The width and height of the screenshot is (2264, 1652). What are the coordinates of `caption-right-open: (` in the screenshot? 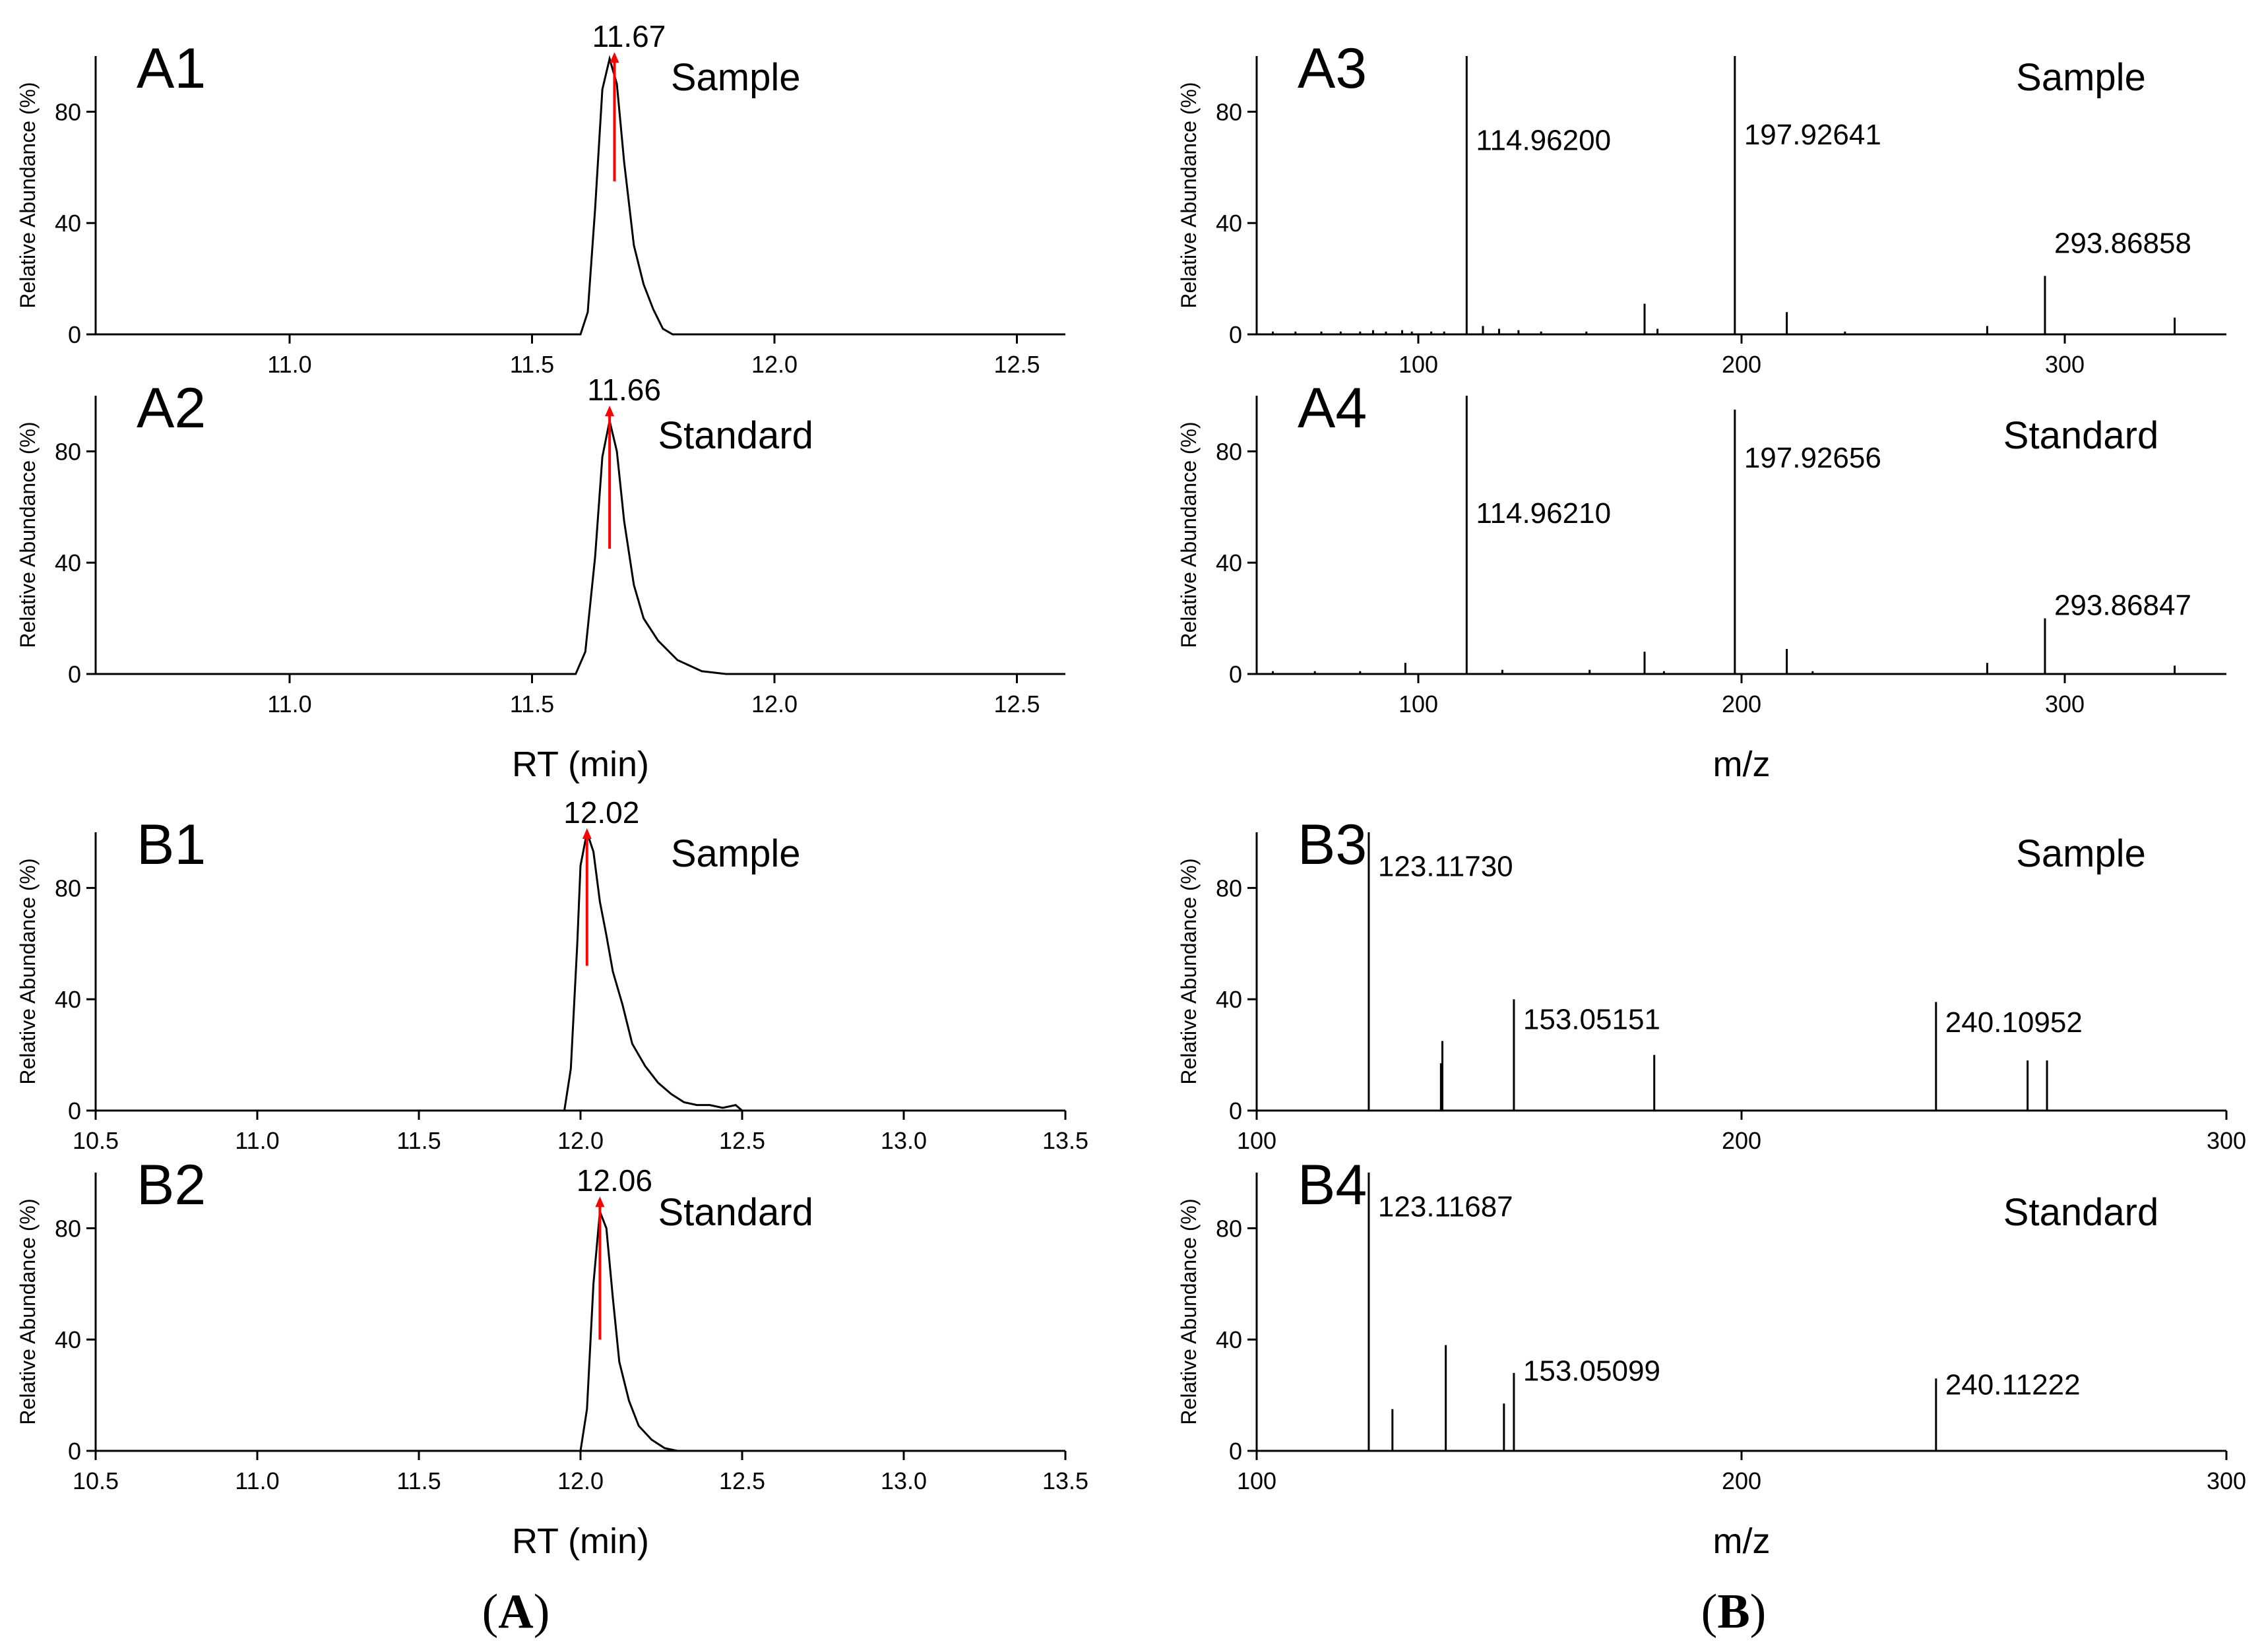 It's located at (1709, 1612).